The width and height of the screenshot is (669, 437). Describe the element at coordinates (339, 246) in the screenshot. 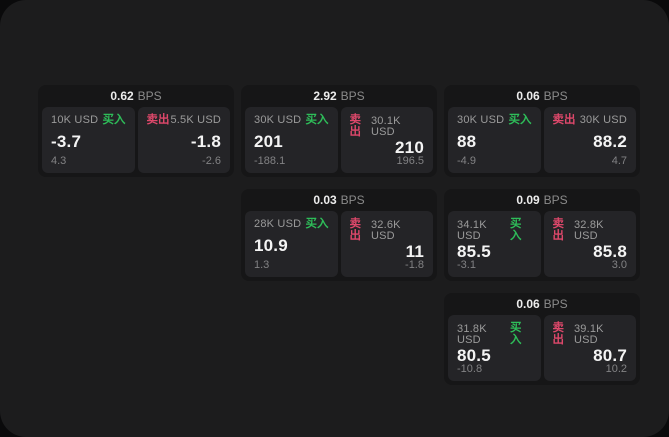

I see `card-body: 28K USD 买入 10.9 1.3 卖出 32.6K USD 11 -1.8` at that location.